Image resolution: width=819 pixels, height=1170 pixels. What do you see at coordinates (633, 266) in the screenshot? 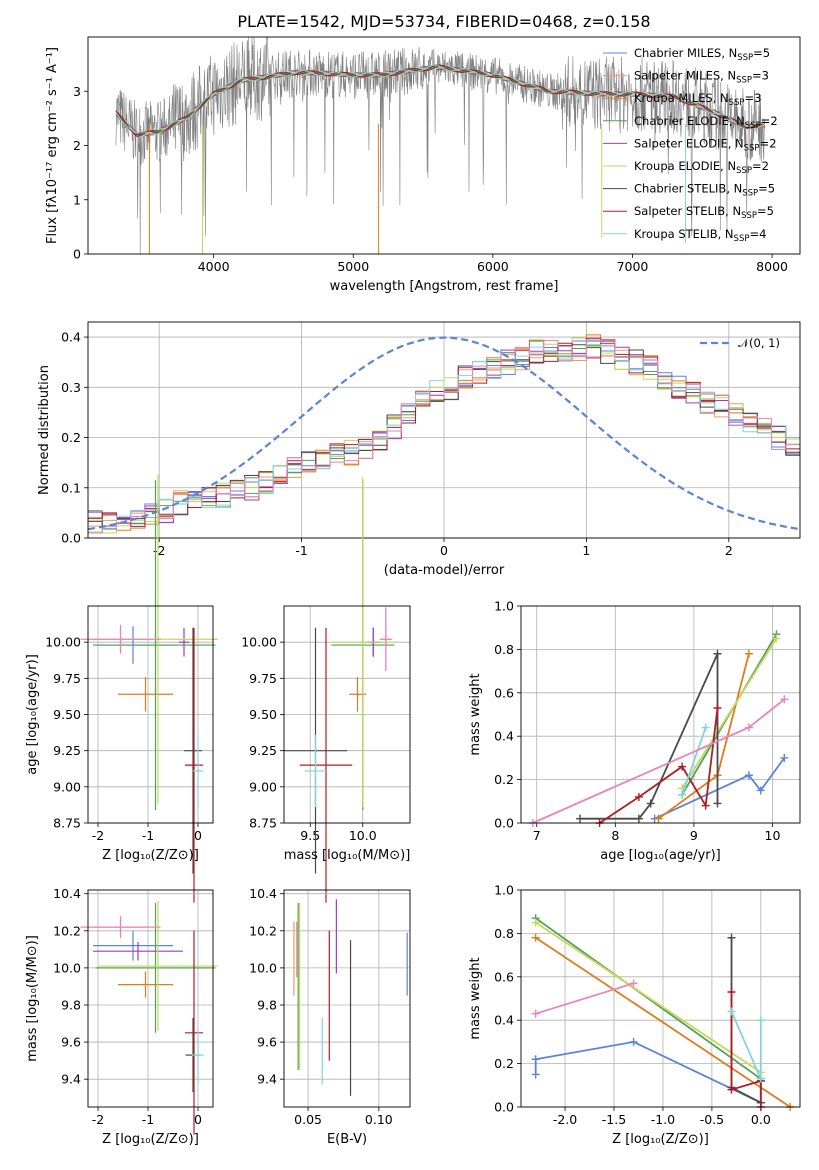
I see `x-tick-label: 7000` at bounding box center [633, 266].